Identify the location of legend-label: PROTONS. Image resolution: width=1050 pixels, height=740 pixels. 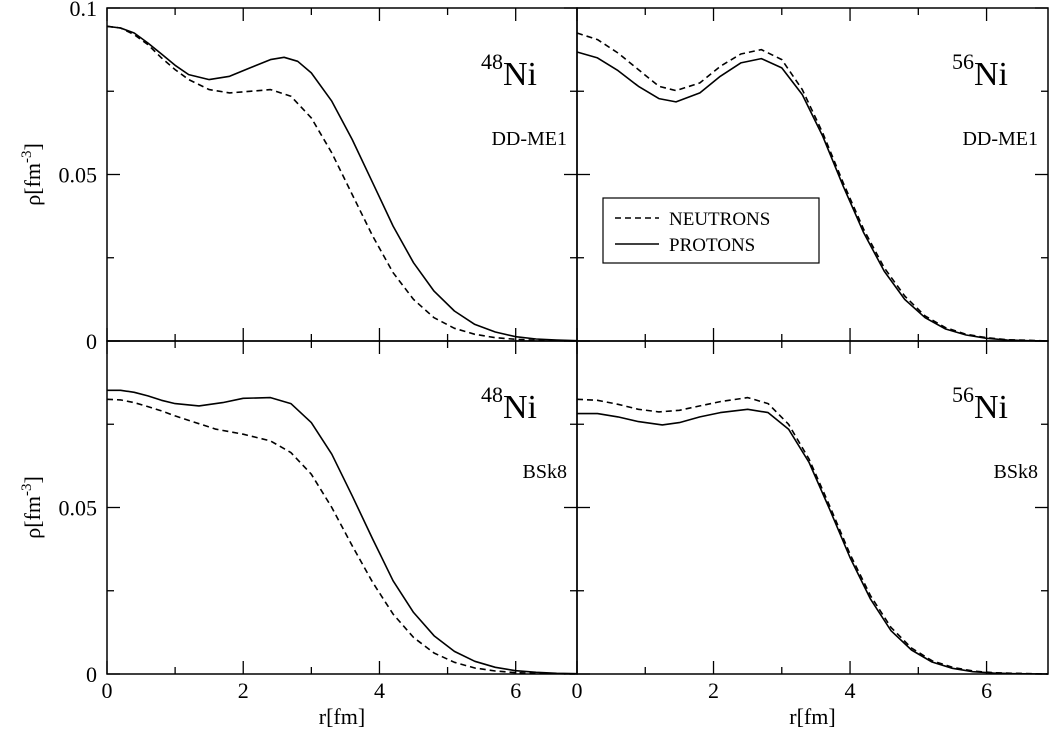
(712, 245).